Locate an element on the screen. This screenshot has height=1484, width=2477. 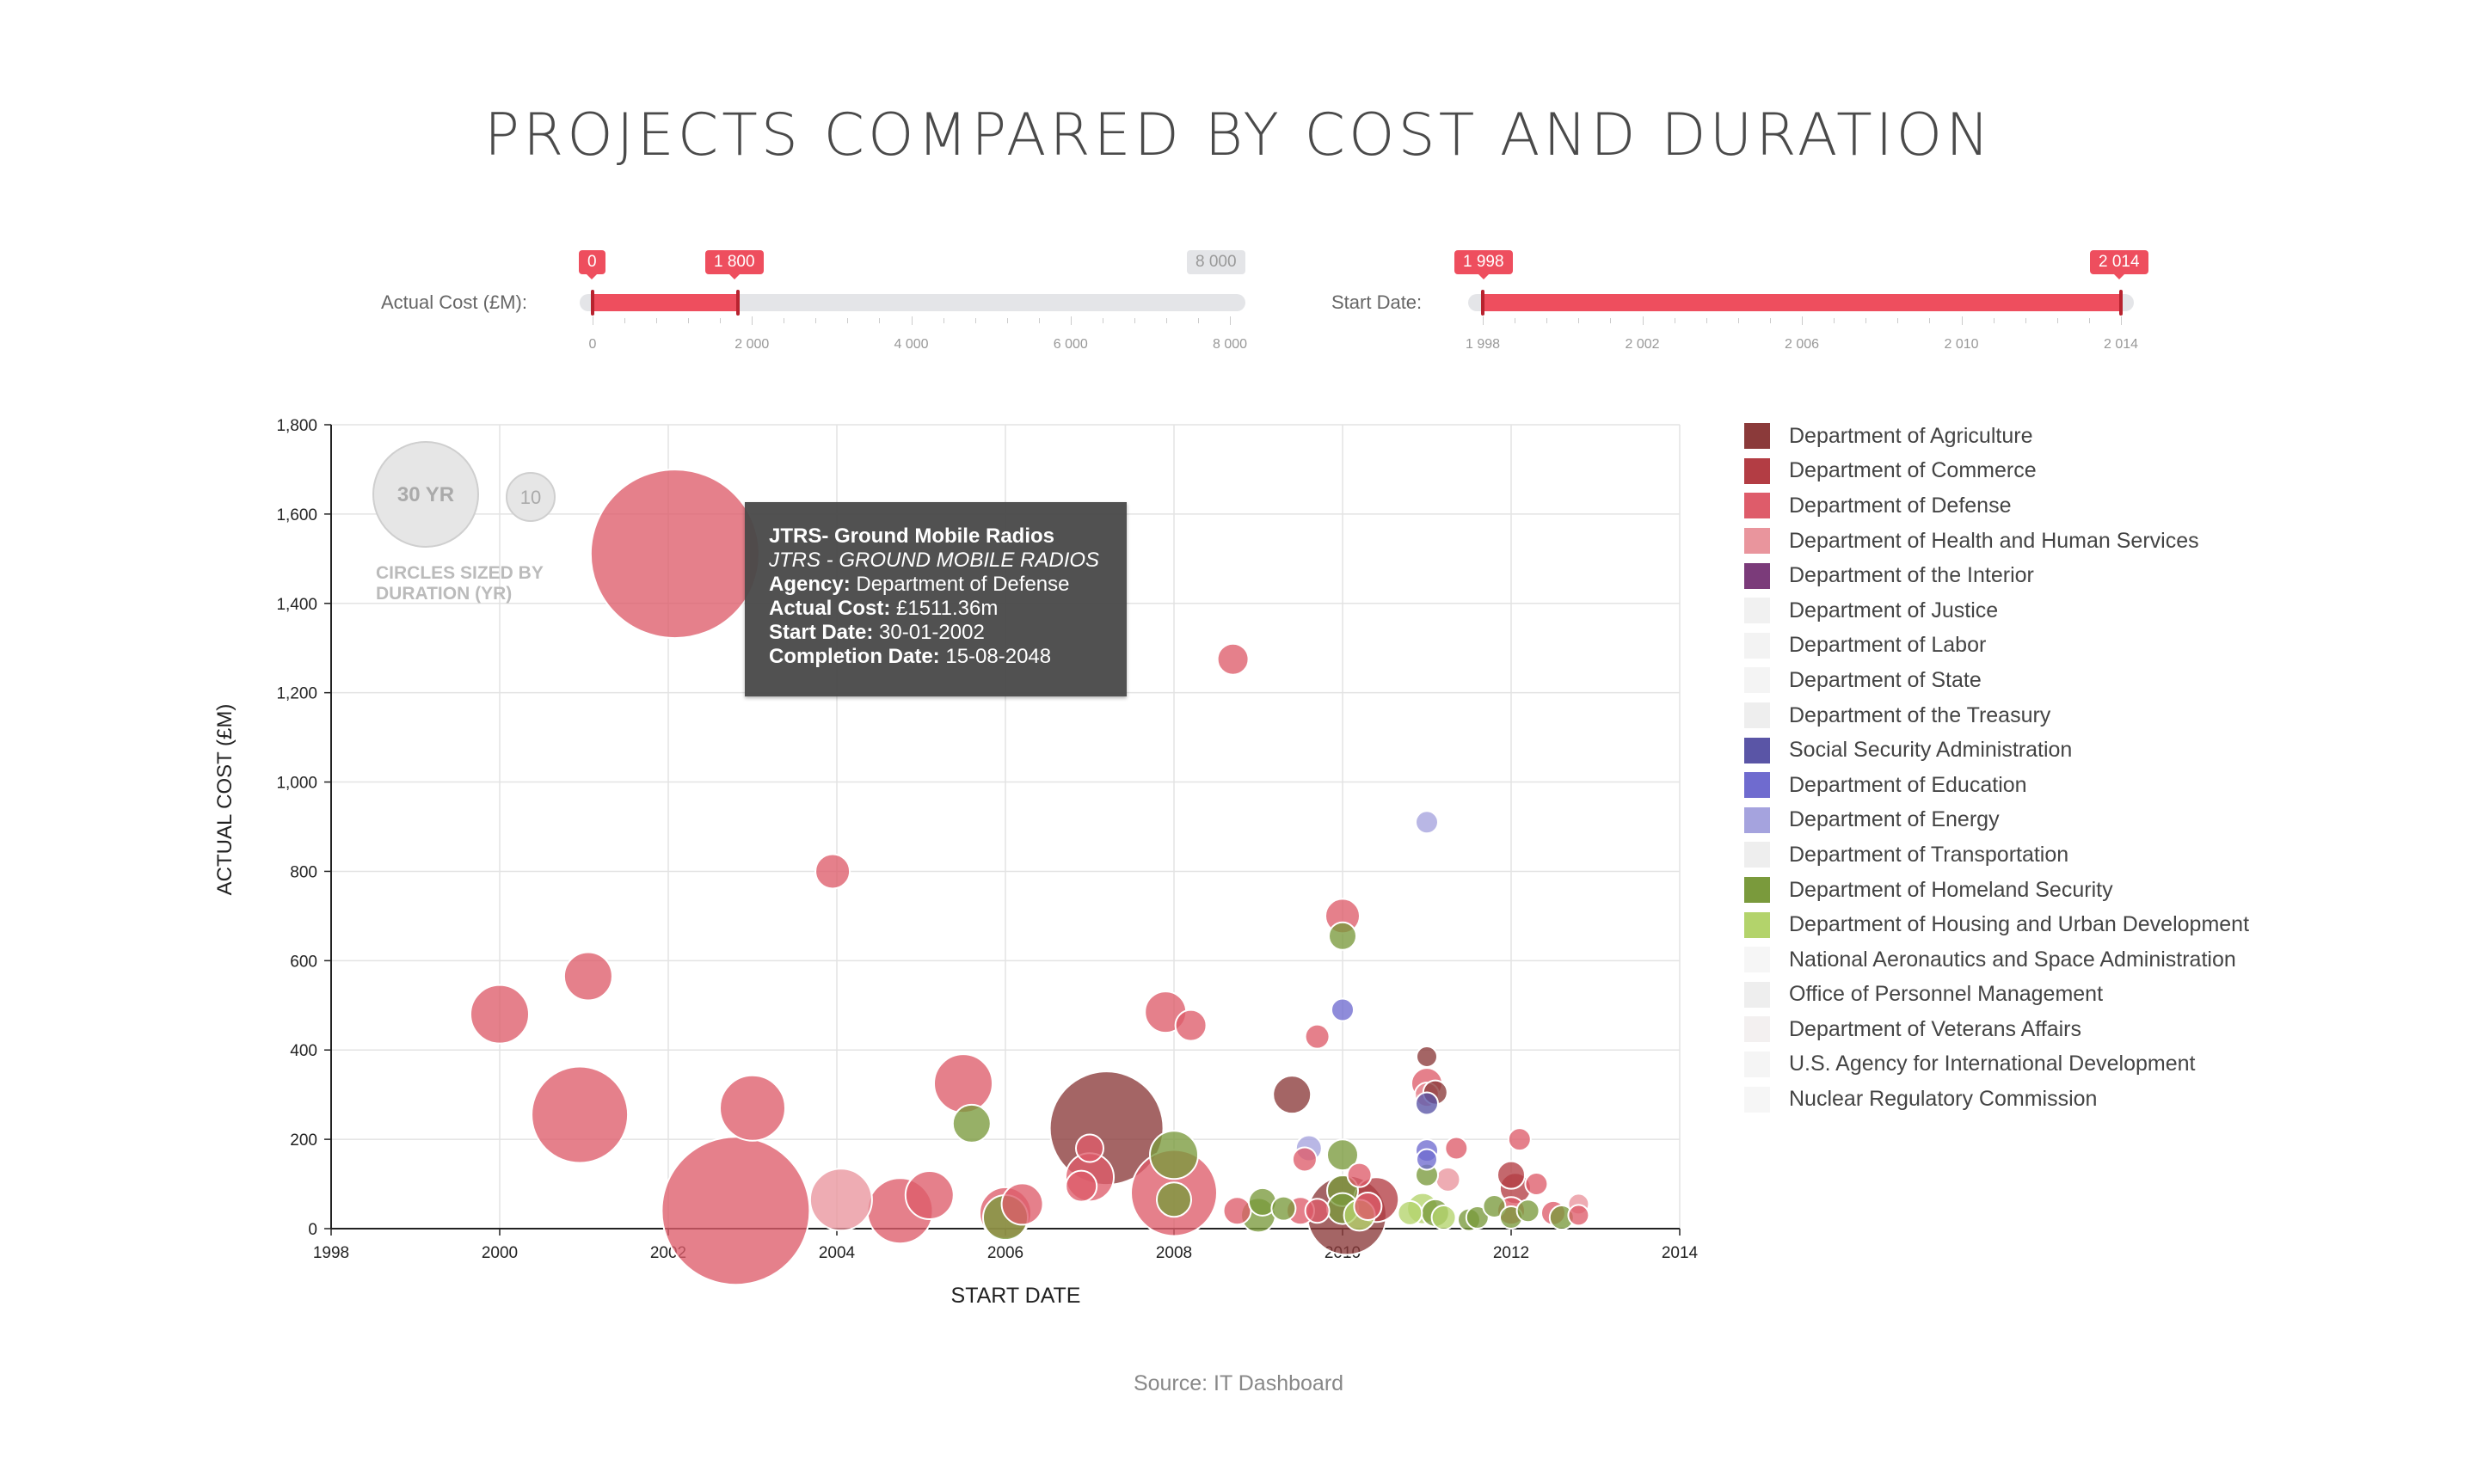
cost-tick-label: 4 000 is located at coordinates (912, 344).